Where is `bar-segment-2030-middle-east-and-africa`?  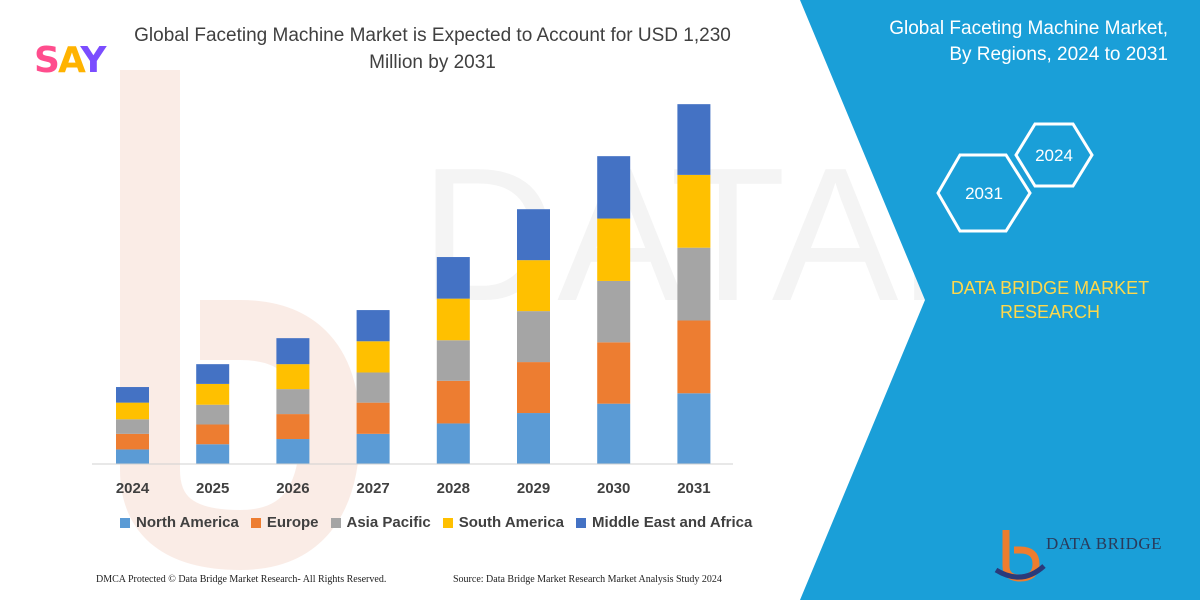
bar-segment-2030-middle-east-and-africa is located at coordinates (614, 187).